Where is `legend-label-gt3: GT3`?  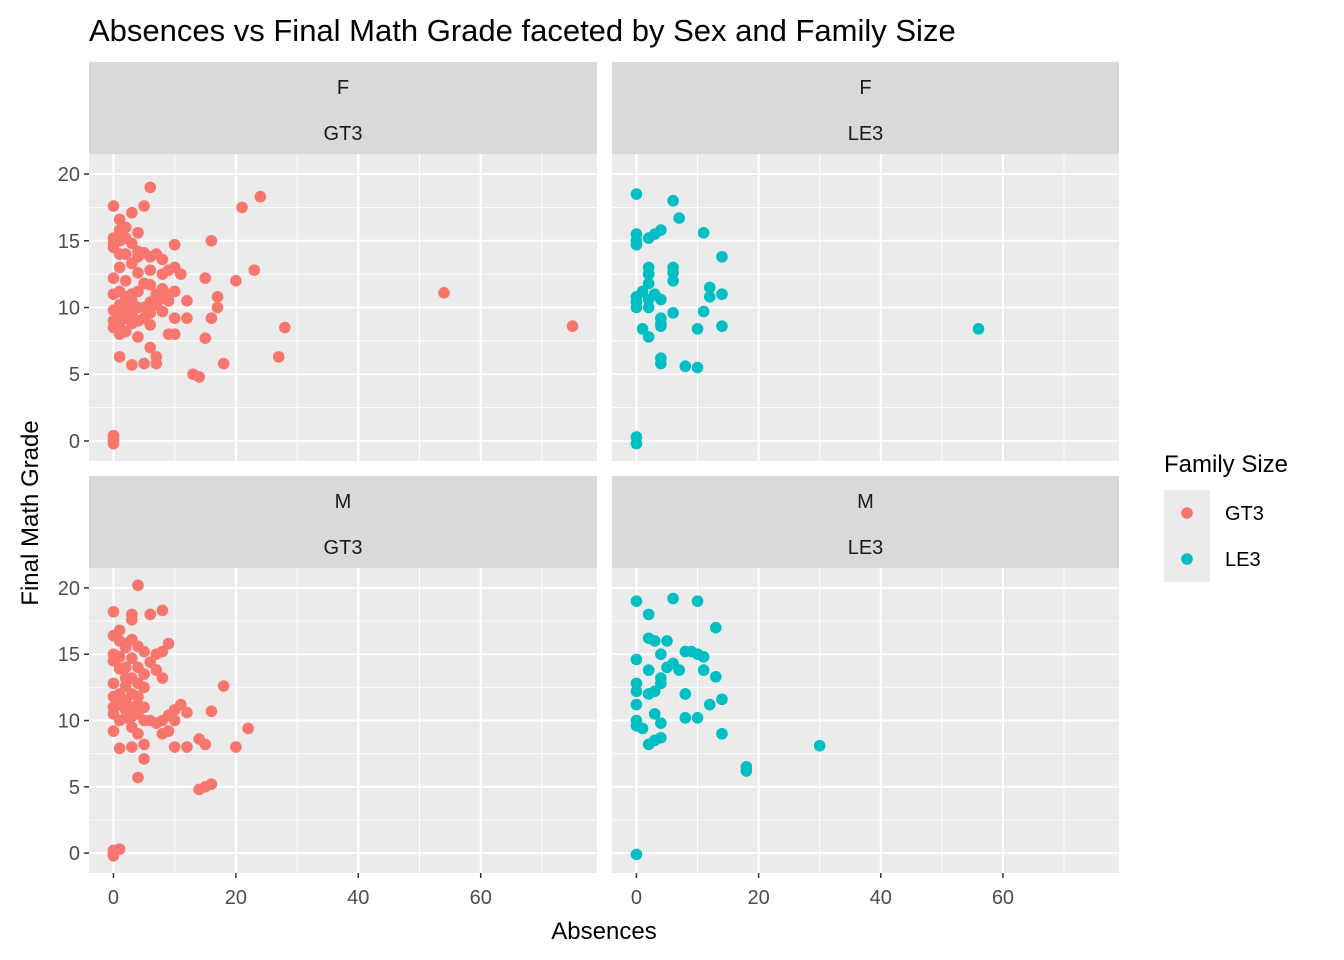 legend-label-gt3: GT3 is located at coordinates (1244, 514).